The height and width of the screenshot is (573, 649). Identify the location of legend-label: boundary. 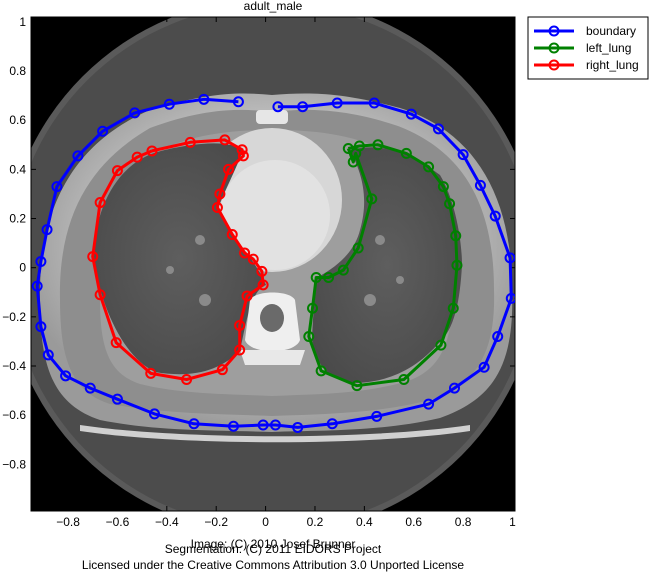
(611, 31).